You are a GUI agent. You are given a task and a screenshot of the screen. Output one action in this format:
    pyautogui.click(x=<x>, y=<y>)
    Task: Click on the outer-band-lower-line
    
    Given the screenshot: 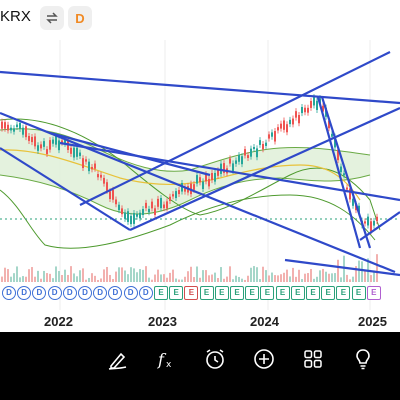 What is the action you would take?
    pyautogui.click(x=188, y=219)
    